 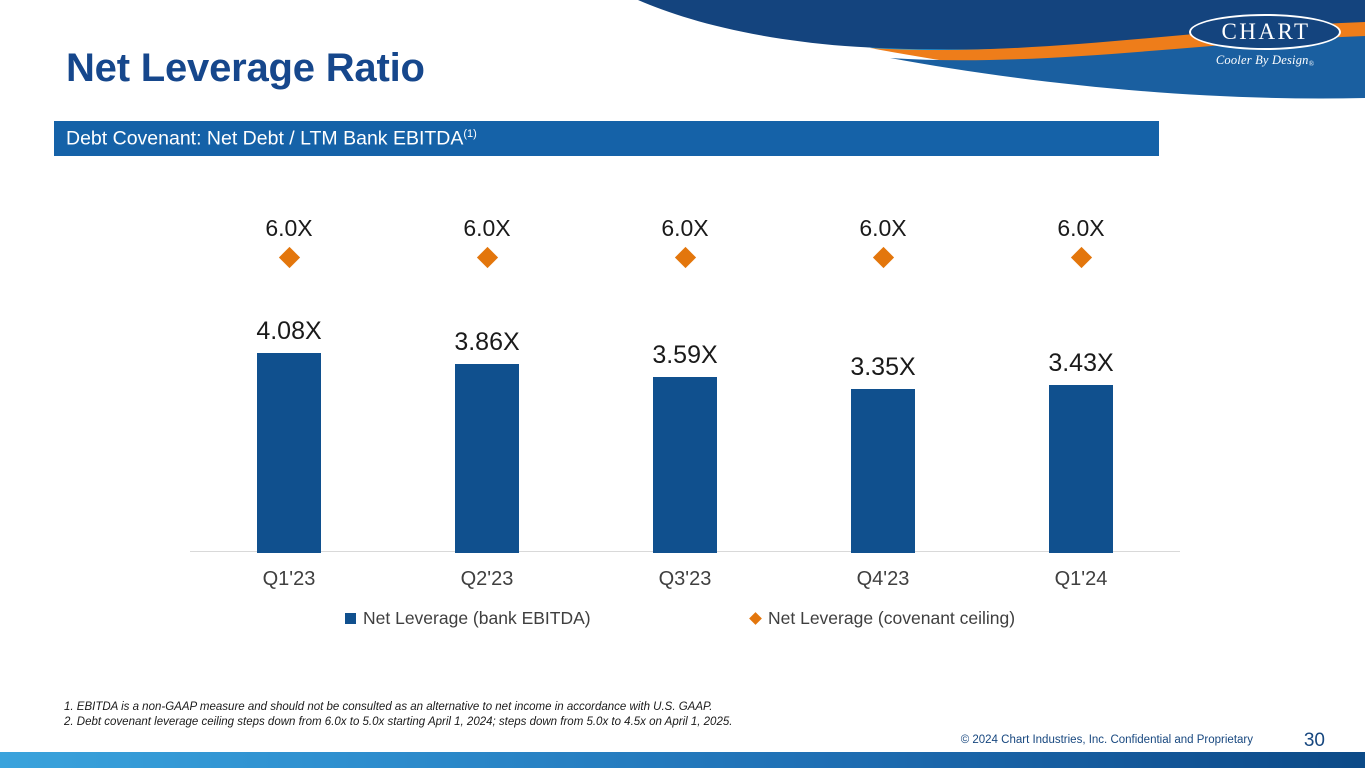 What do you see at coordinates (1081, 579) in the screenshot?
I see `category-label: Q1'24` at bounding box center [1081, 579].